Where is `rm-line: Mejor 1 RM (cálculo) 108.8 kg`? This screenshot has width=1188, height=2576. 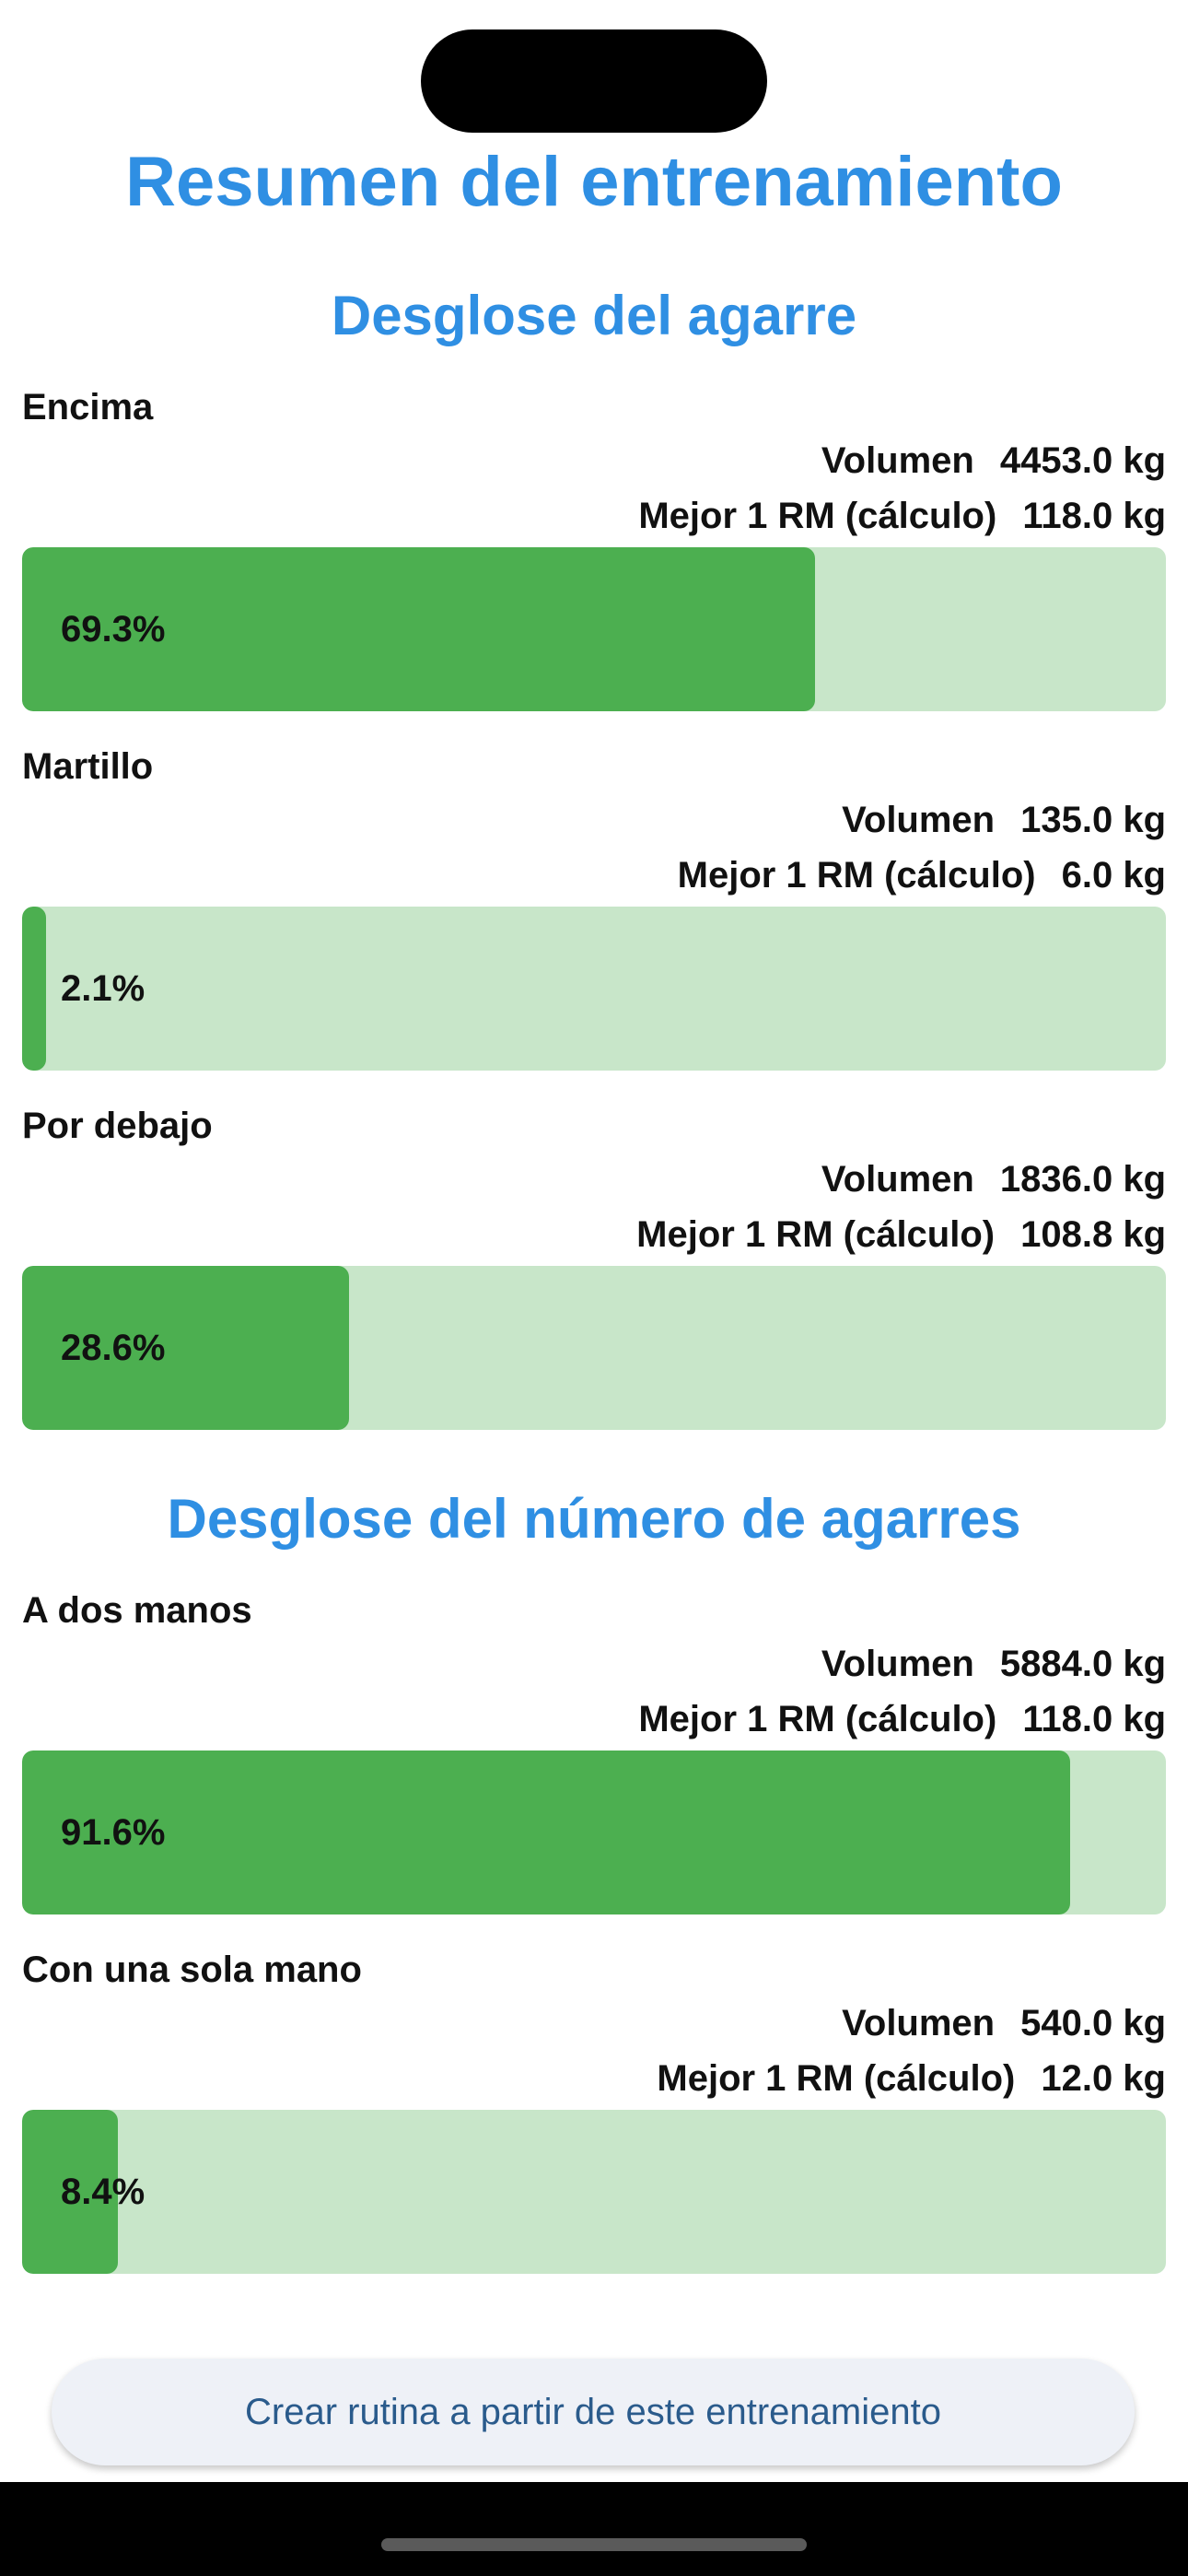 rm-line: Mejor 1 RM (cálculo) 108.8 kg is located at coordinates (901, 1234).